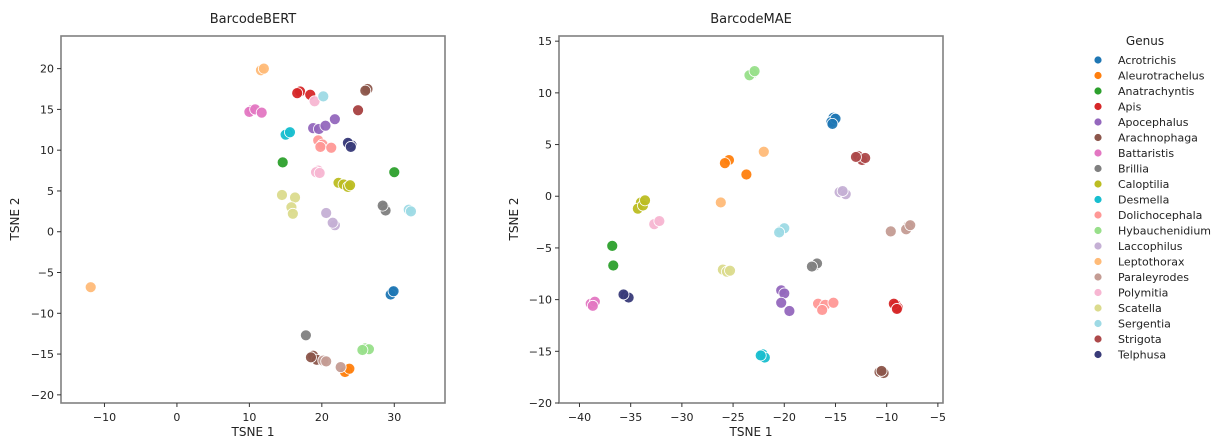 This screenshot has width=1225, height=437. I want to click on legend-marker-apocephalus, so click(1098, 122).